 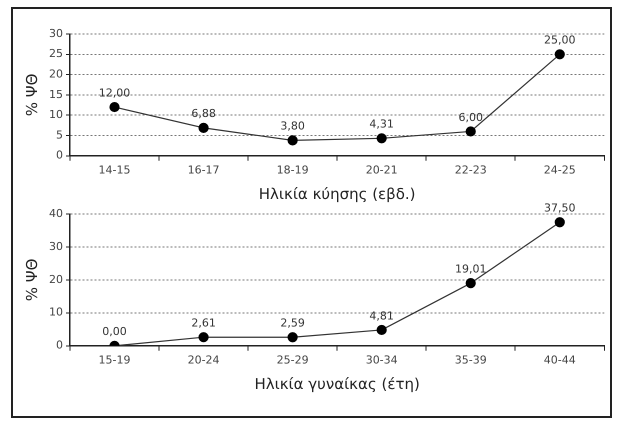 What do you see at coordinates (55, 53) in the screenshot?
I see `y-tick-label: 25` at bounding box center [55, 53].